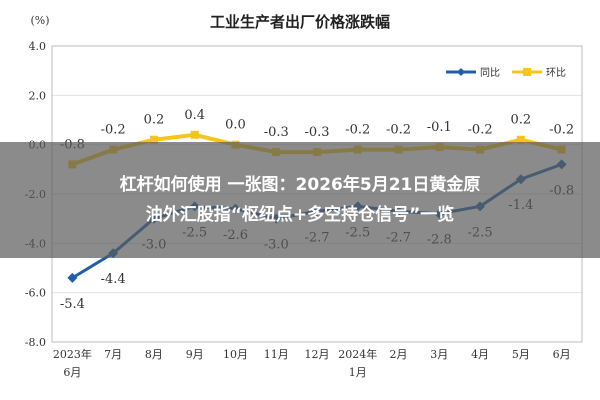 The width and height of the screenshot is (600, 400). I want to click on series-1-label-11: 0.2, so click(521, 120).